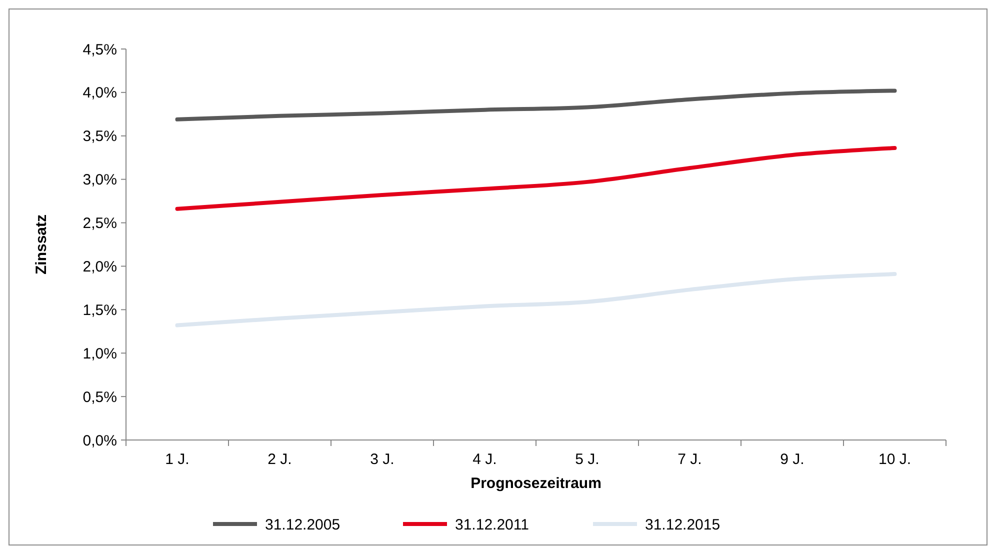 This screenshot has height=555, width=998. Describe the element at coordinates (99, 223) in the screenshot. I see `y-tick-label: 2,5%` at that location.